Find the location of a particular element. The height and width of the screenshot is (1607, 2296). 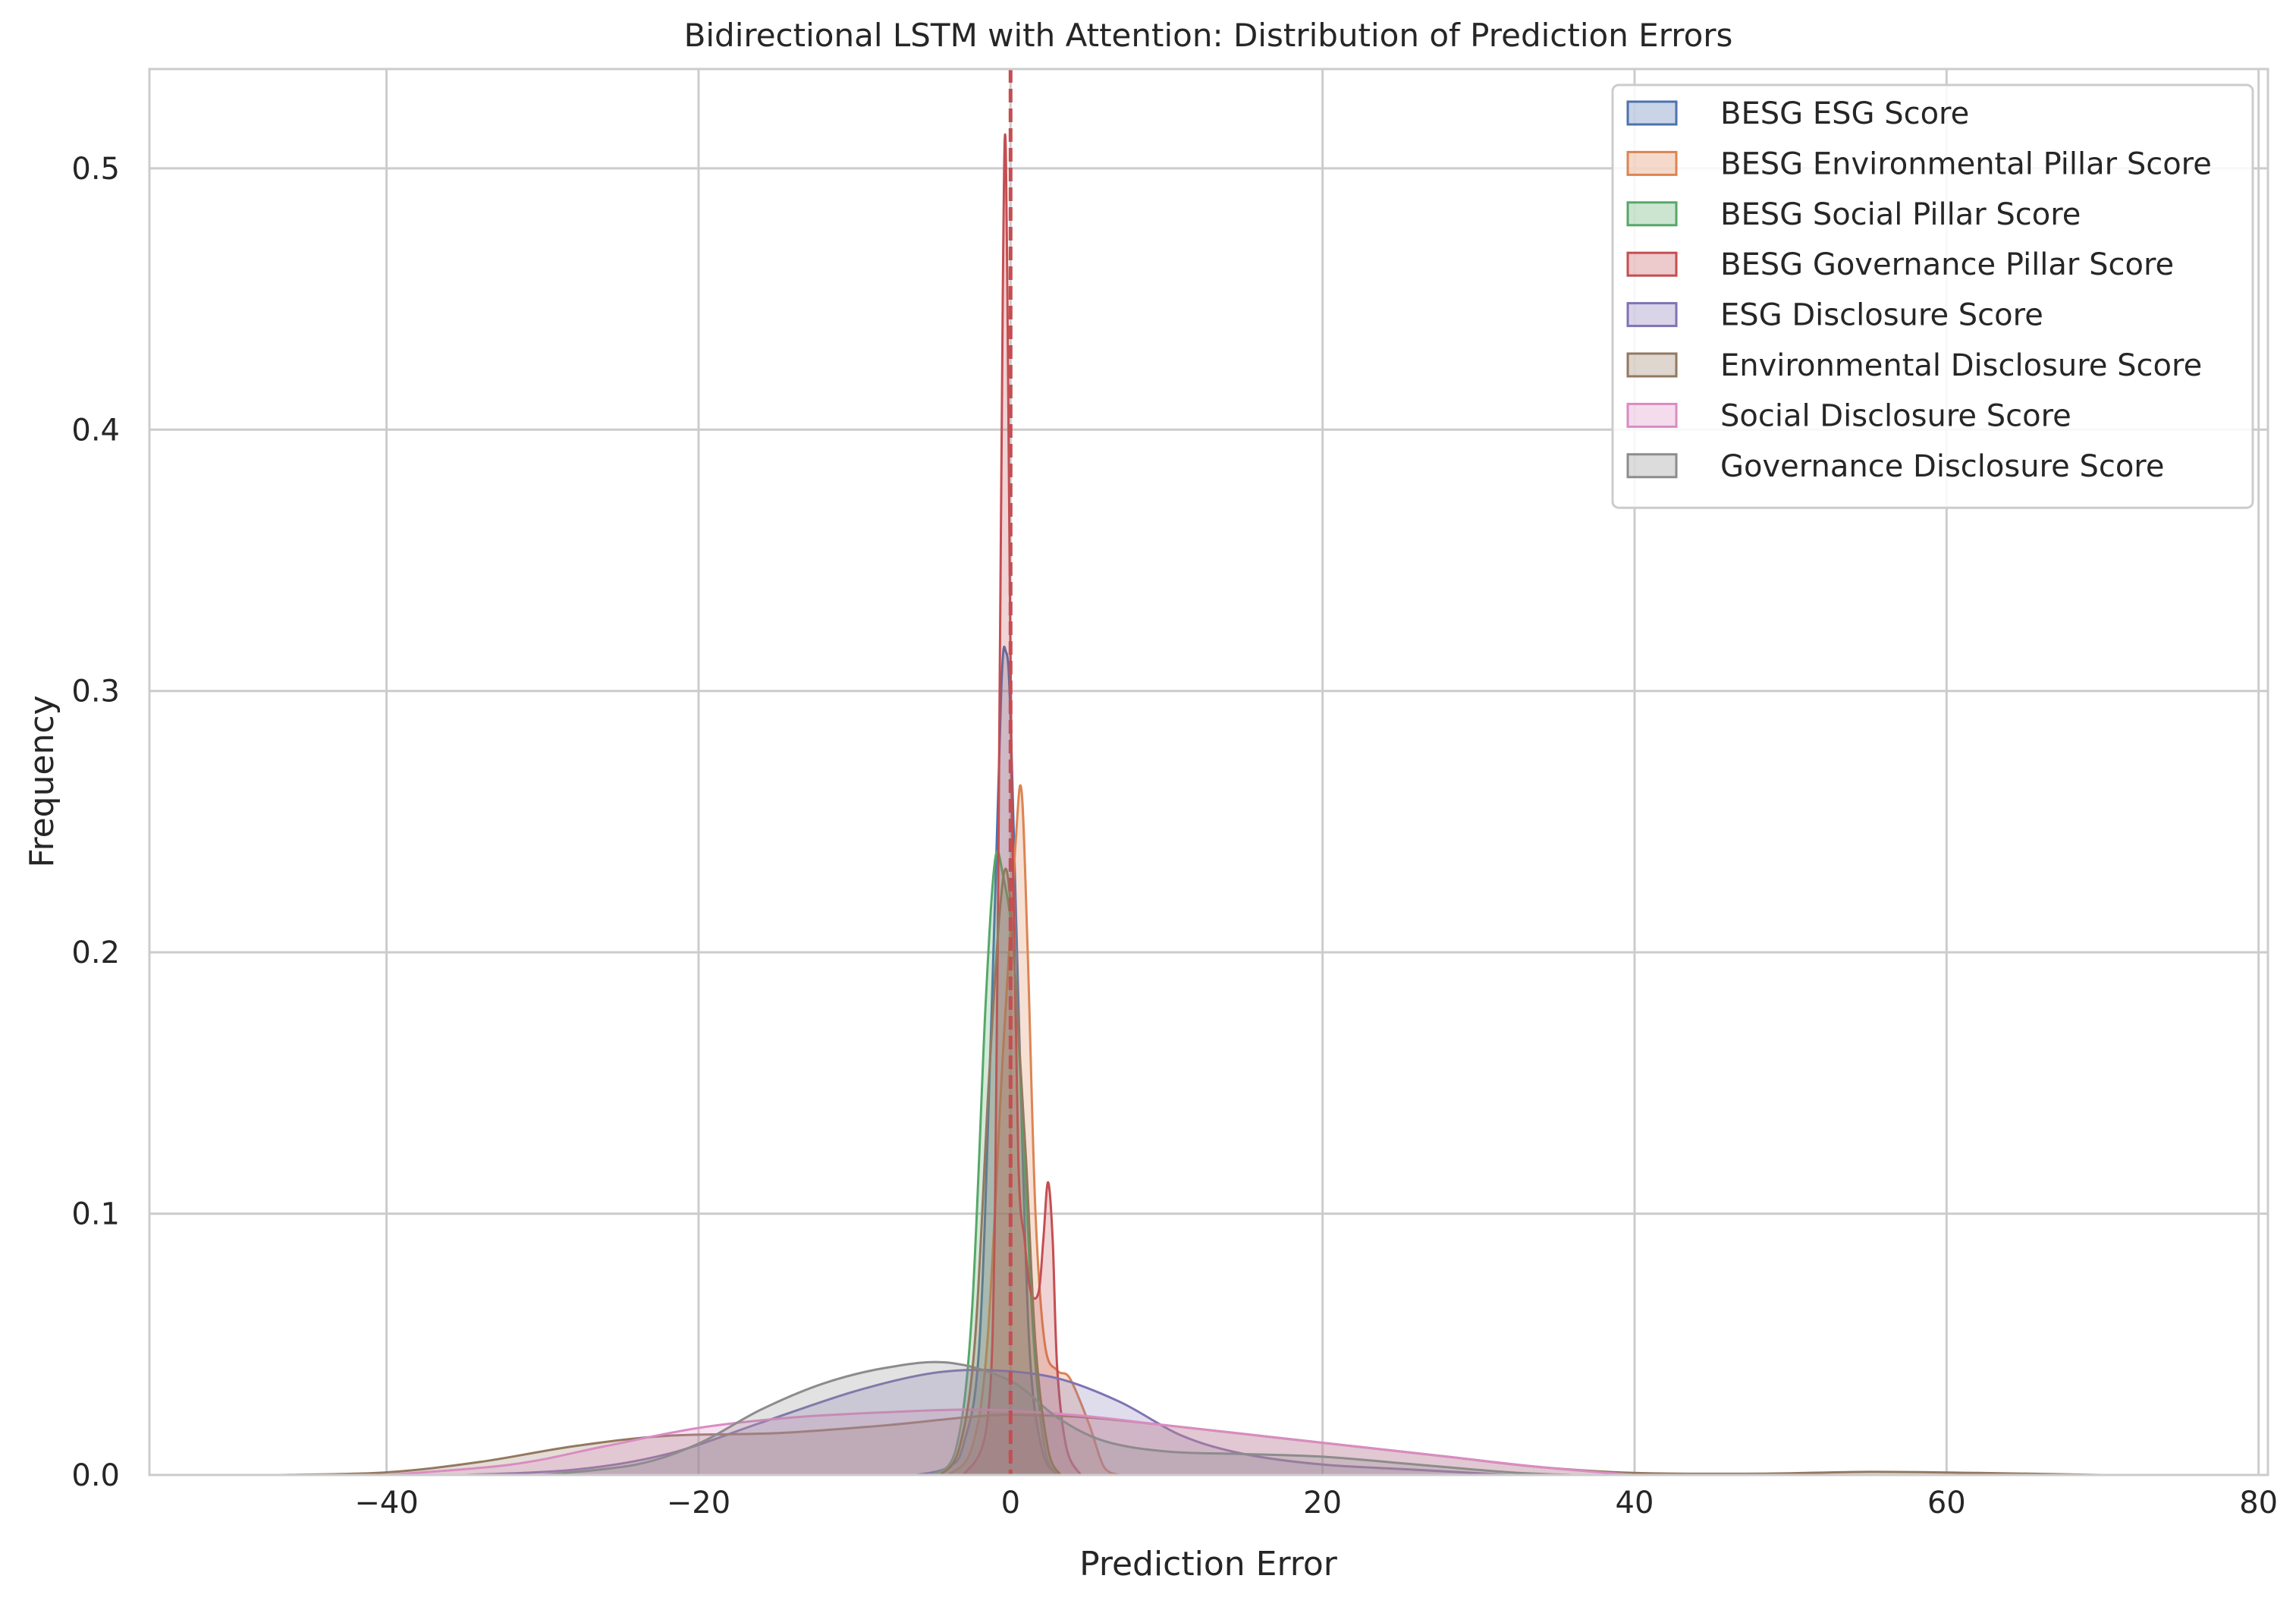

legend-item-esg-disclosure-score: ESG Disclosure Score is located at coordinates (1834, 315).